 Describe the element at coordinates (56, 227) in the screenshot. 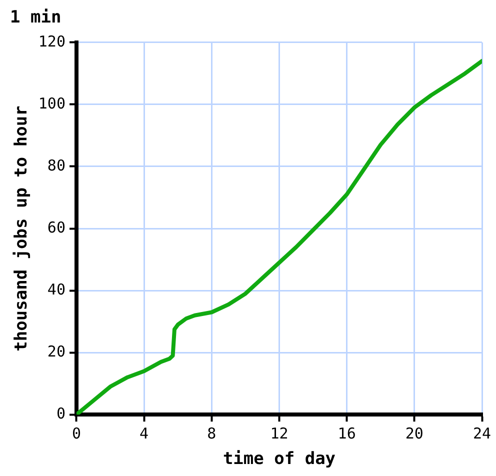

I see `y-tick-label: 60` at that location.